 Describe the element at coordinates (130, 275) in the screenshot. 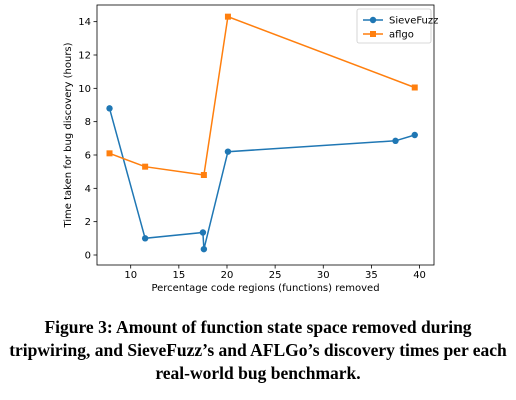

I see `x-tick-label: 10` at that location.